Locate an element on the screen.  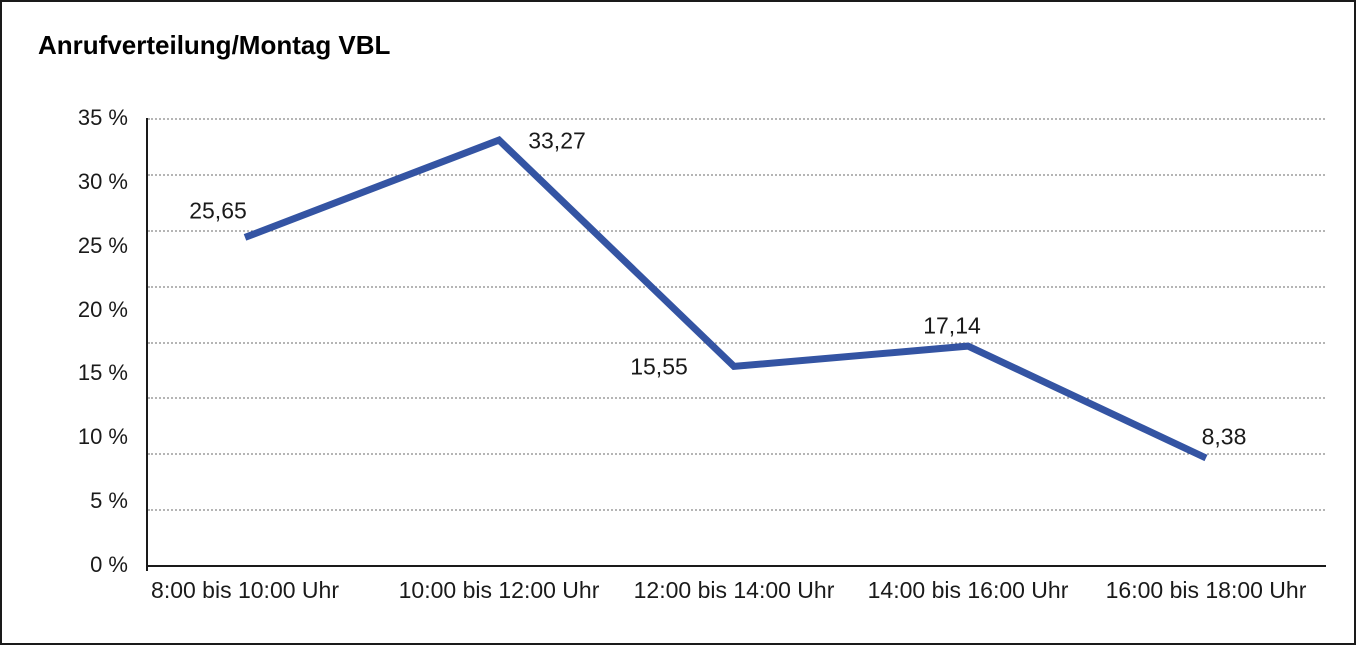
value-label: 33,27 is located at coordinates (557, 140).